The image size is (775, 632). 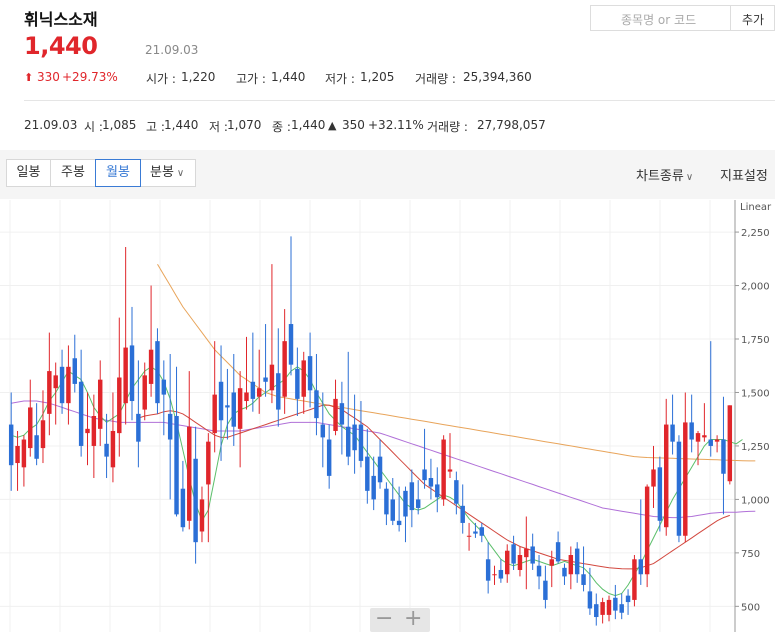 I want to click on candle-date: 21.09.03, so click(x=51, y=125).